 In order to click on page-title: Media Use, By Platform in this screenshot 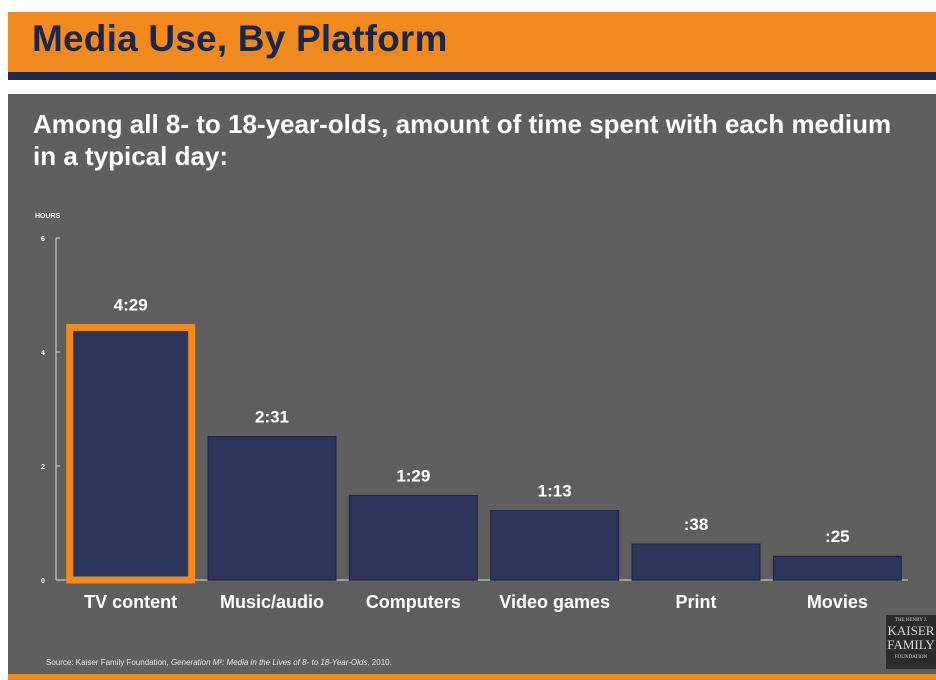, I will do `click(240, 38)`.